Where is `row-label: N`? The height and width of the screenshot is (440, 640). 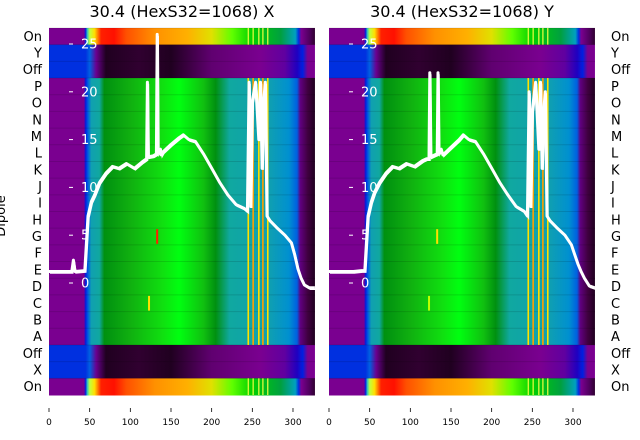
row-label: N is located at coordinates (616, 120).